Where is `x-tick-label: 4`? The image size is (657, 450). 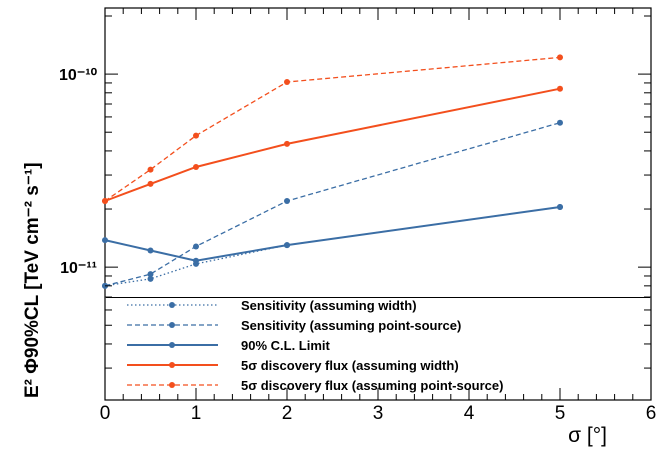 x-tick-label: 4 is located at coordinates (469, 413).